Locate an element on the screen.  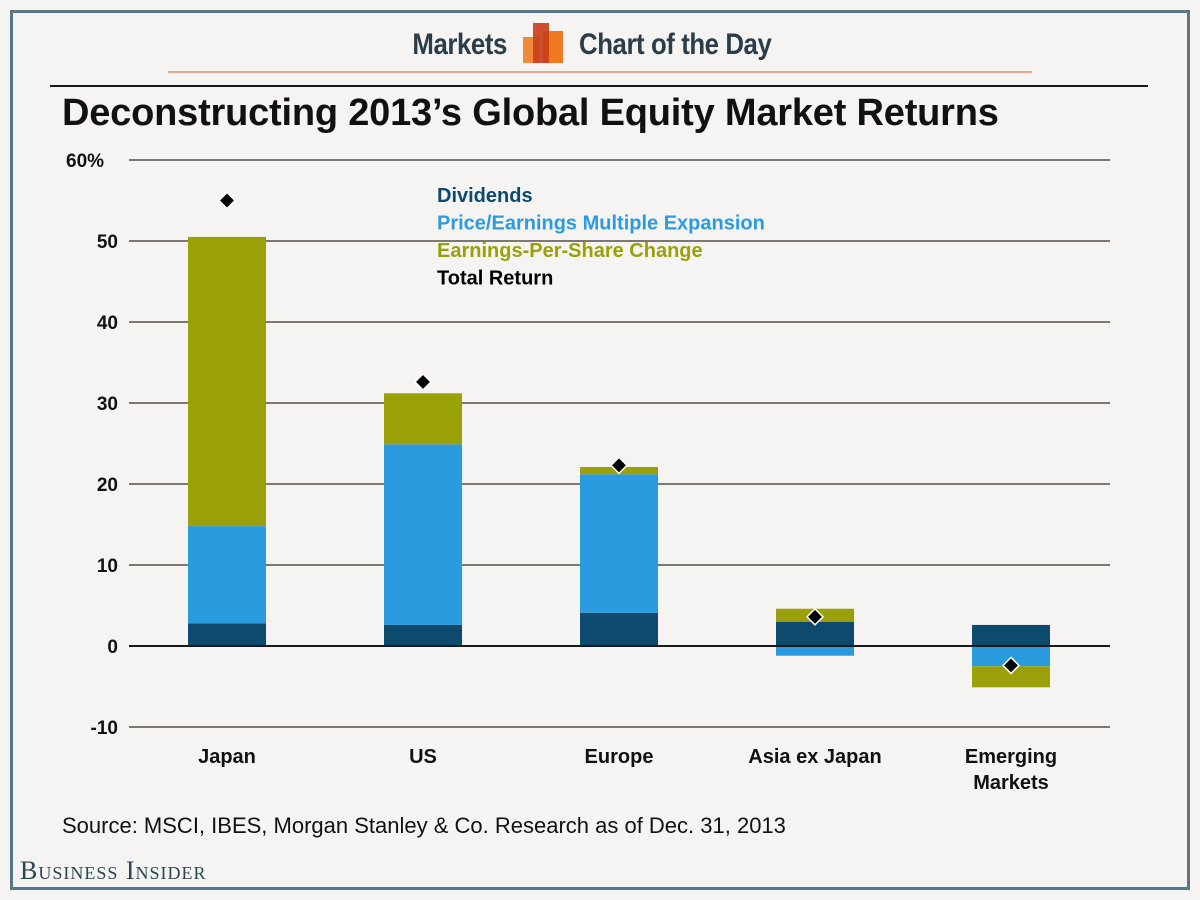
legend-pe-expansion: Price/Earnings Multiple Expansion is located at coordinates (601, 224).